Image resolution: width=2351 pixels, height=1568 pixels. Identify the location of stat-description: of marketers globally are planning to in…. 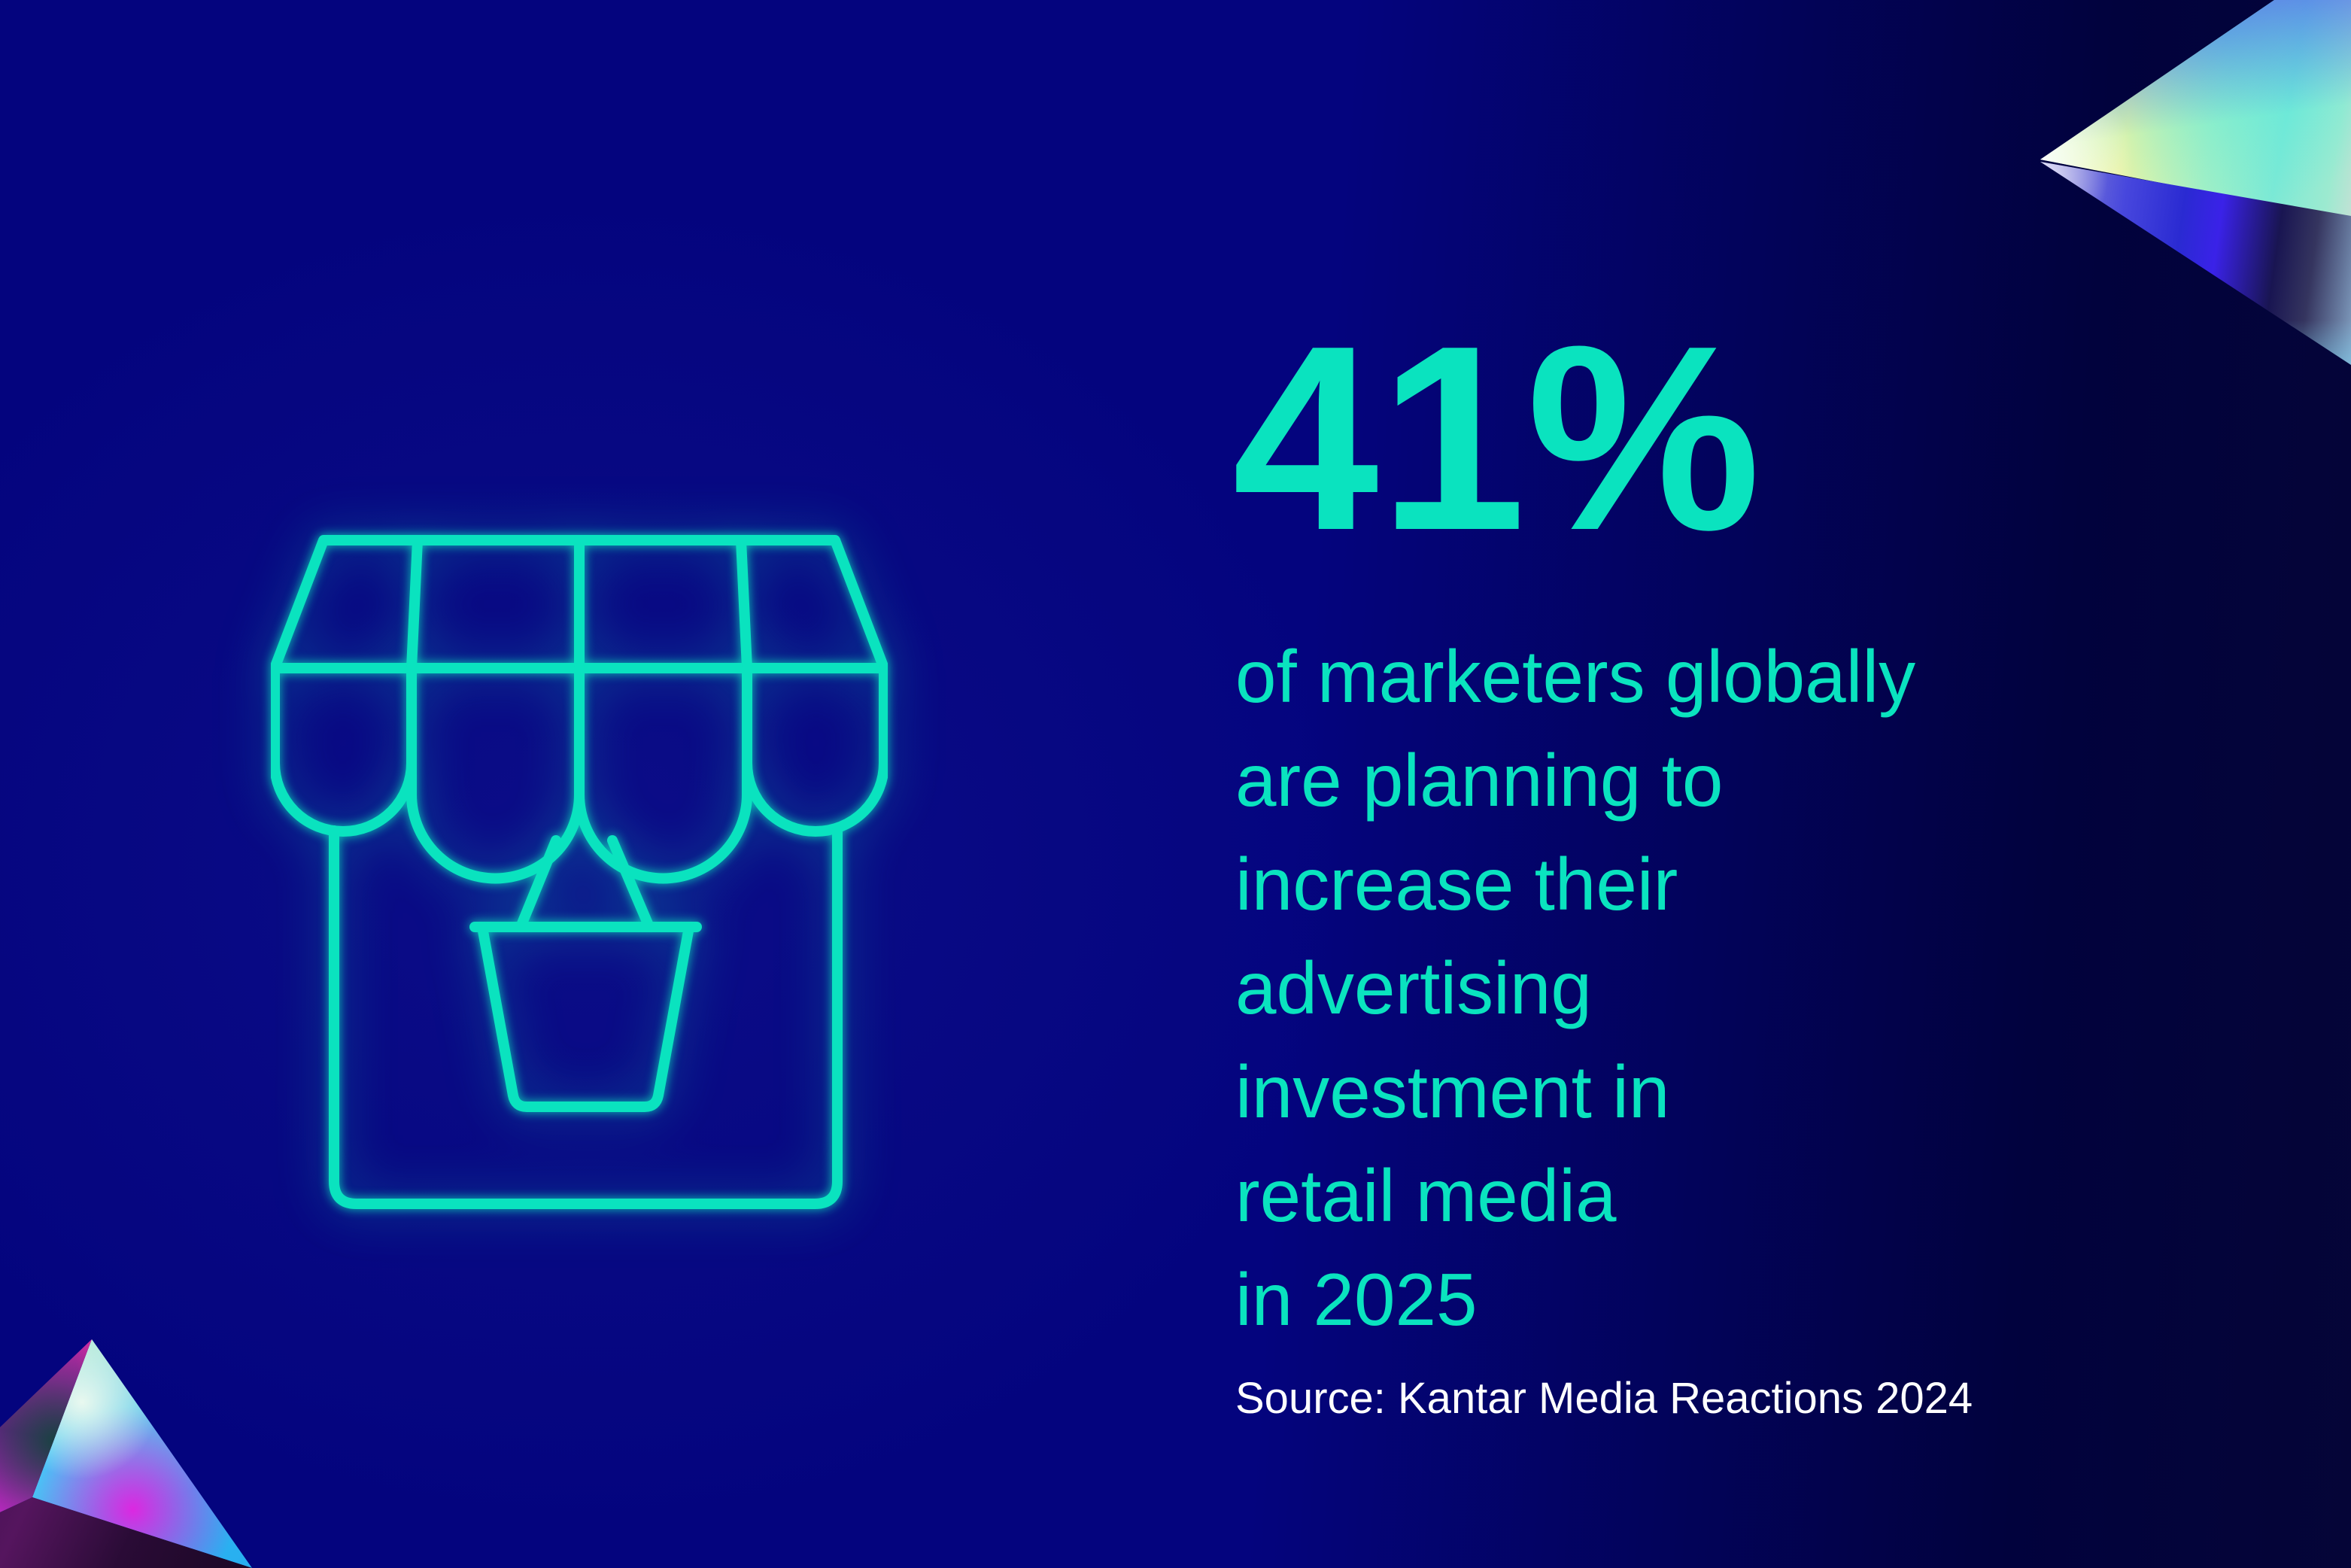
(1576, 988).